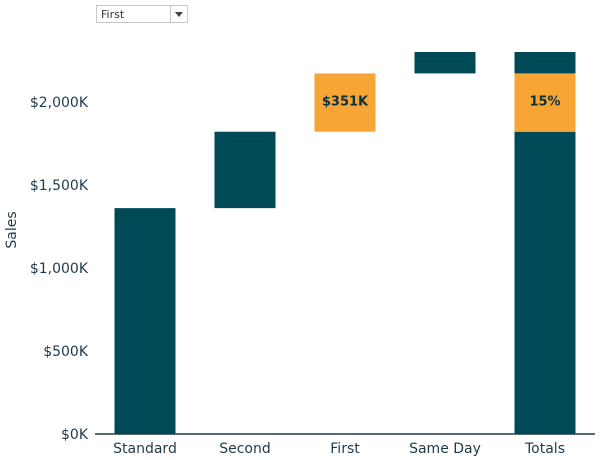 The height and width of the screenshot is (460, 603). I want to click on bar-same-day-segment, so click(445, 63).